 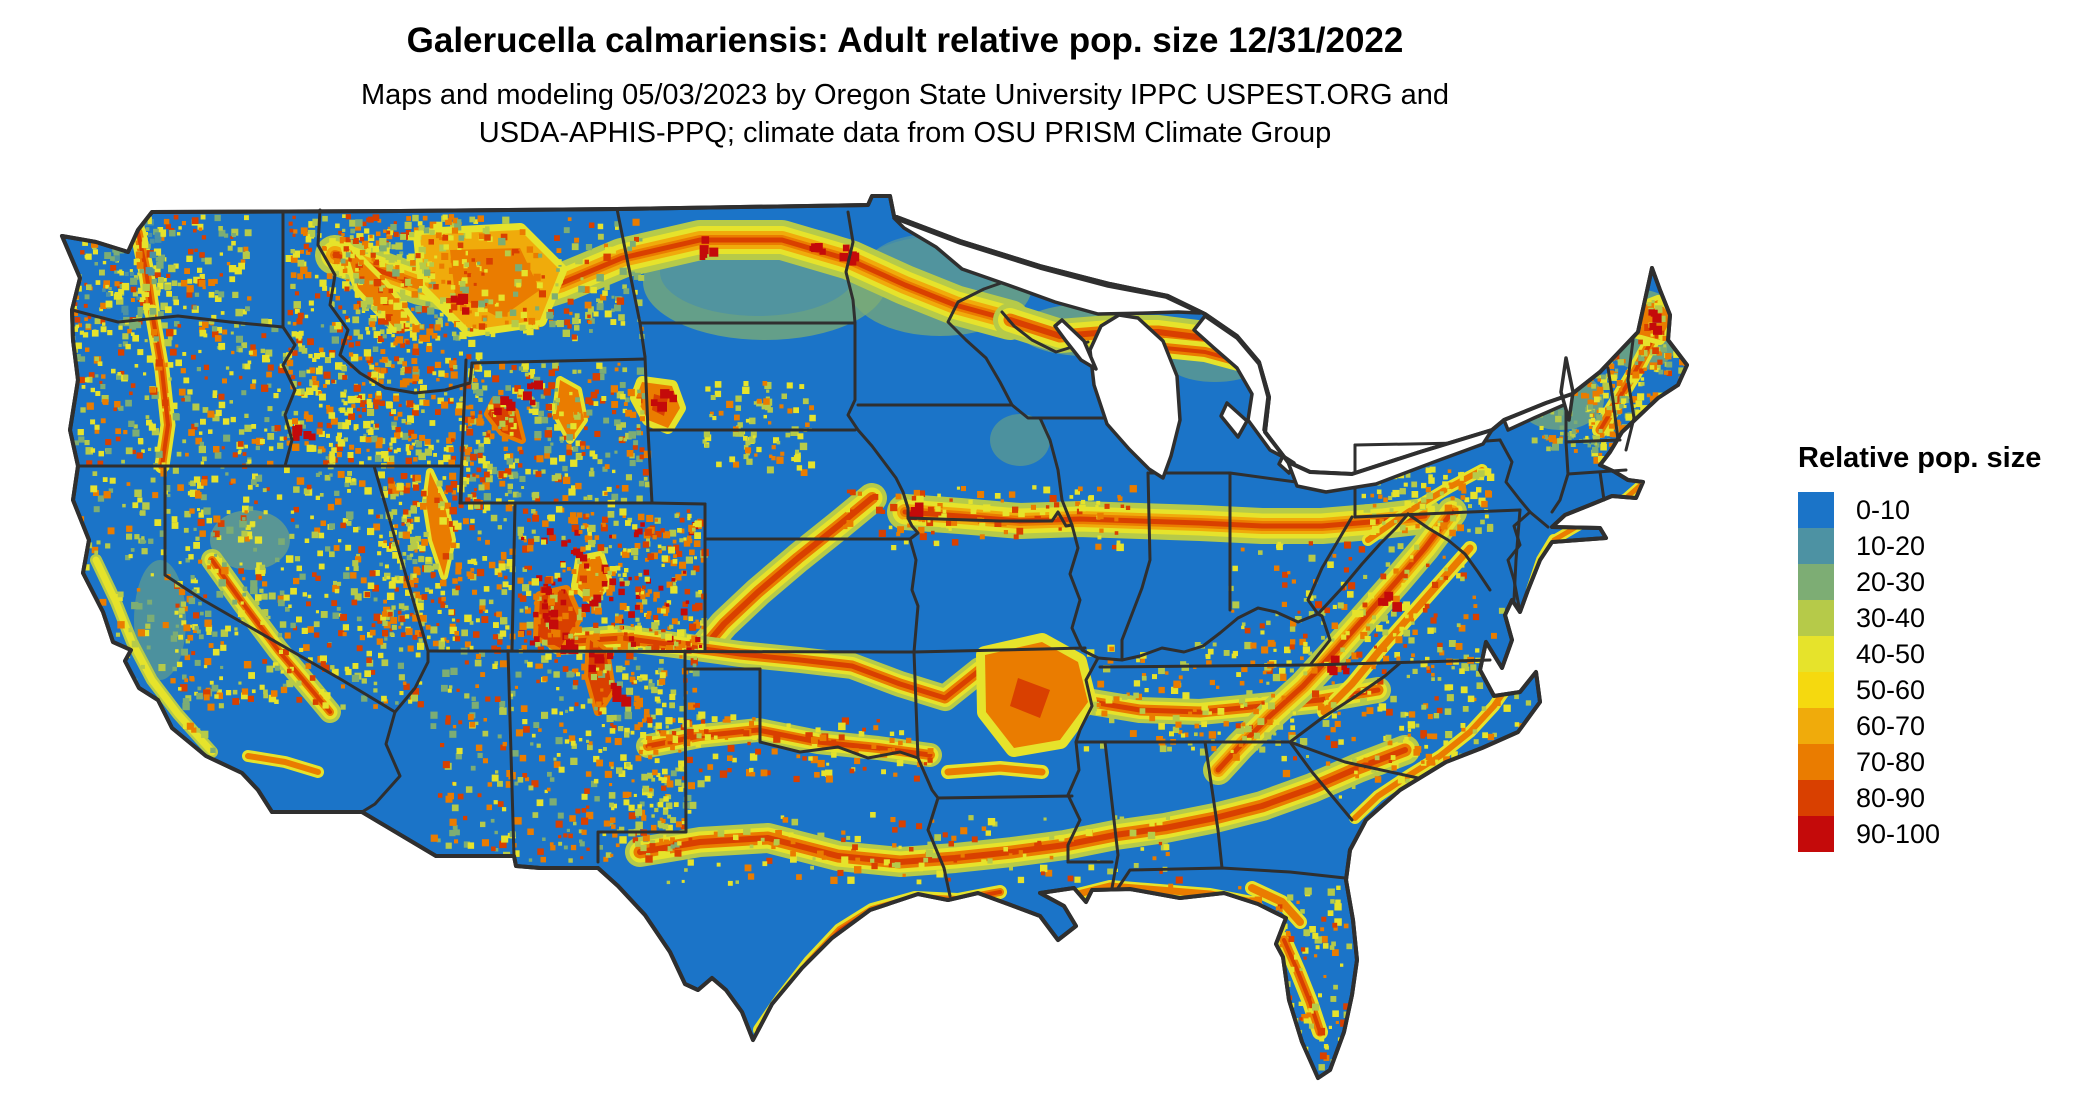 What do you see at coordinates (1943, 798) in the screenshot?
I see `legend-item: 80-90` at bounding box center [1943, 798].